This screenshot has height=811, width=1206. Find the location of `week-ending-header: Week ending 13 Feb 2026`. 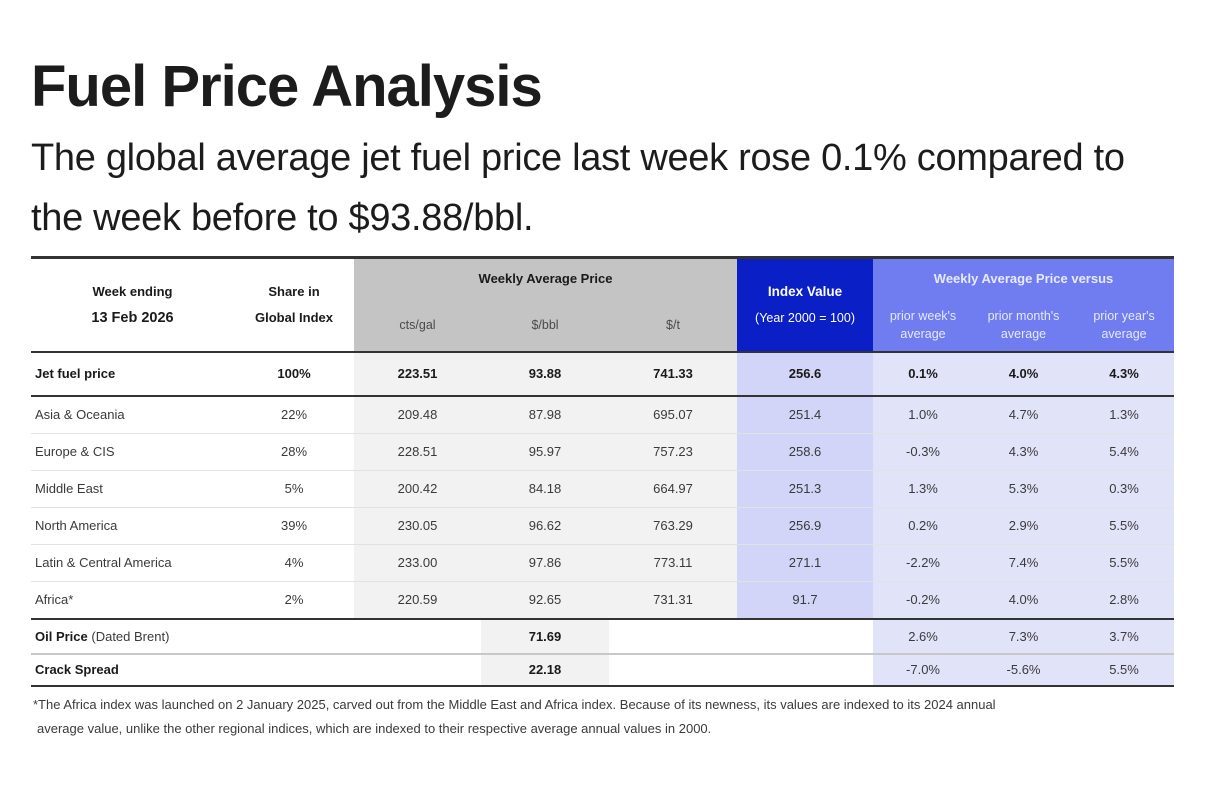

week-ending-header: Week ending 13 Feb 2026 is located at coordinates (132, 304).